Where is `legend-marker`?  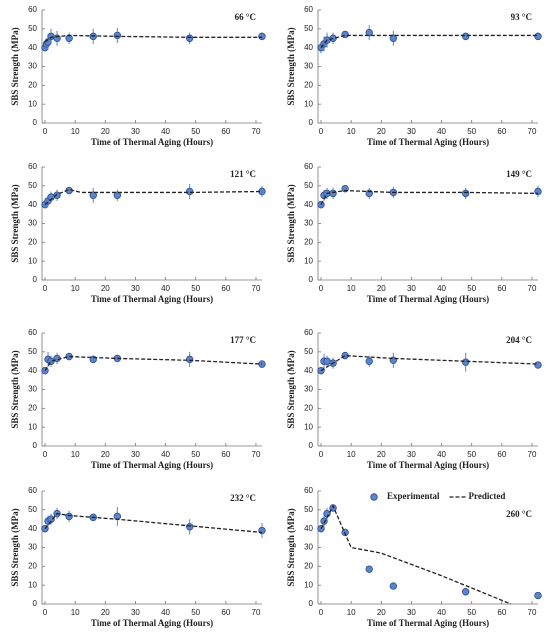
legend-marker is located at coordinates (374, 497).